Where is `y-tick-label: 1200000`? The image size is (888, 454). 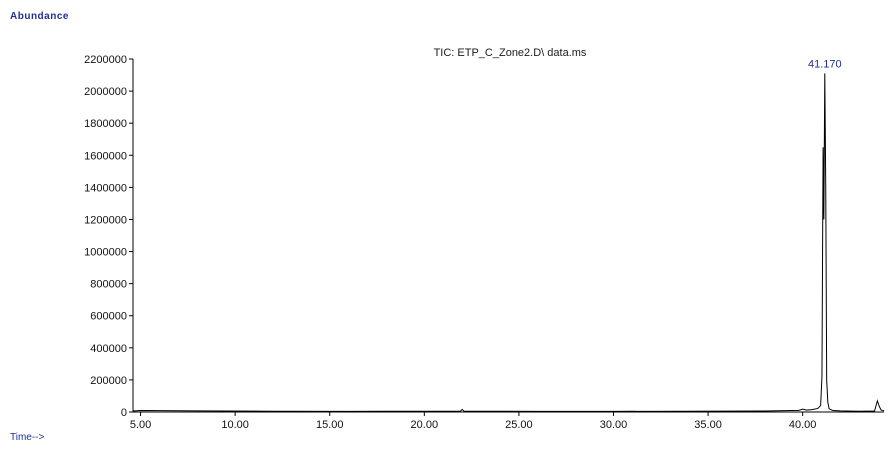
y-tick-label: 1200000 is located at coordinates (105, 220).